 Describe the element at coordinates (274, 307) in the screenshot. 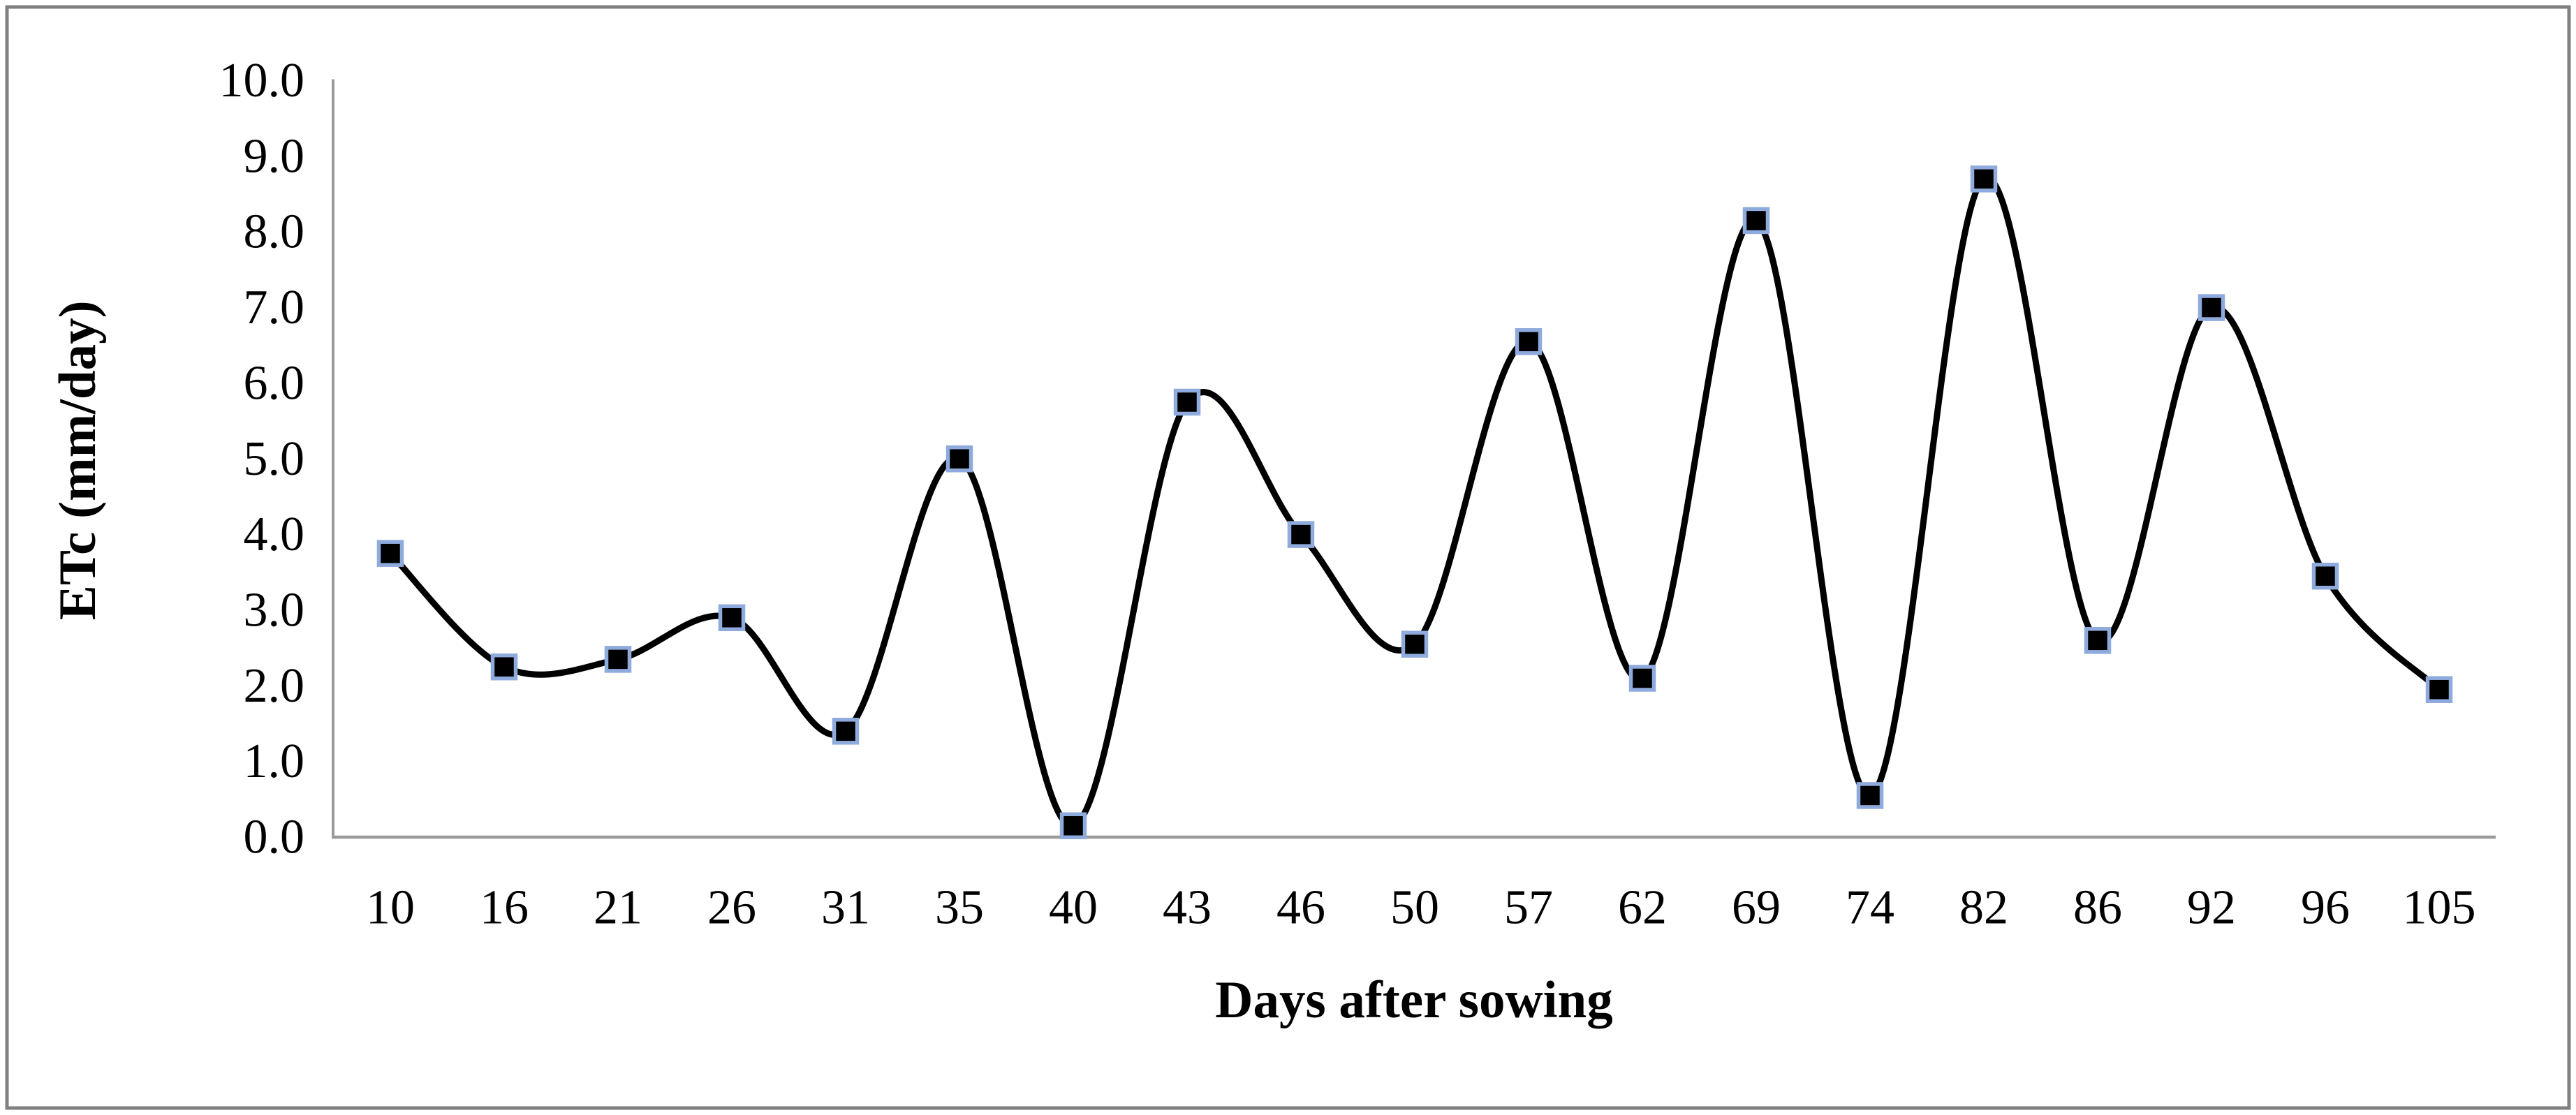

I see `y-tick-label: 7.0` at that location.